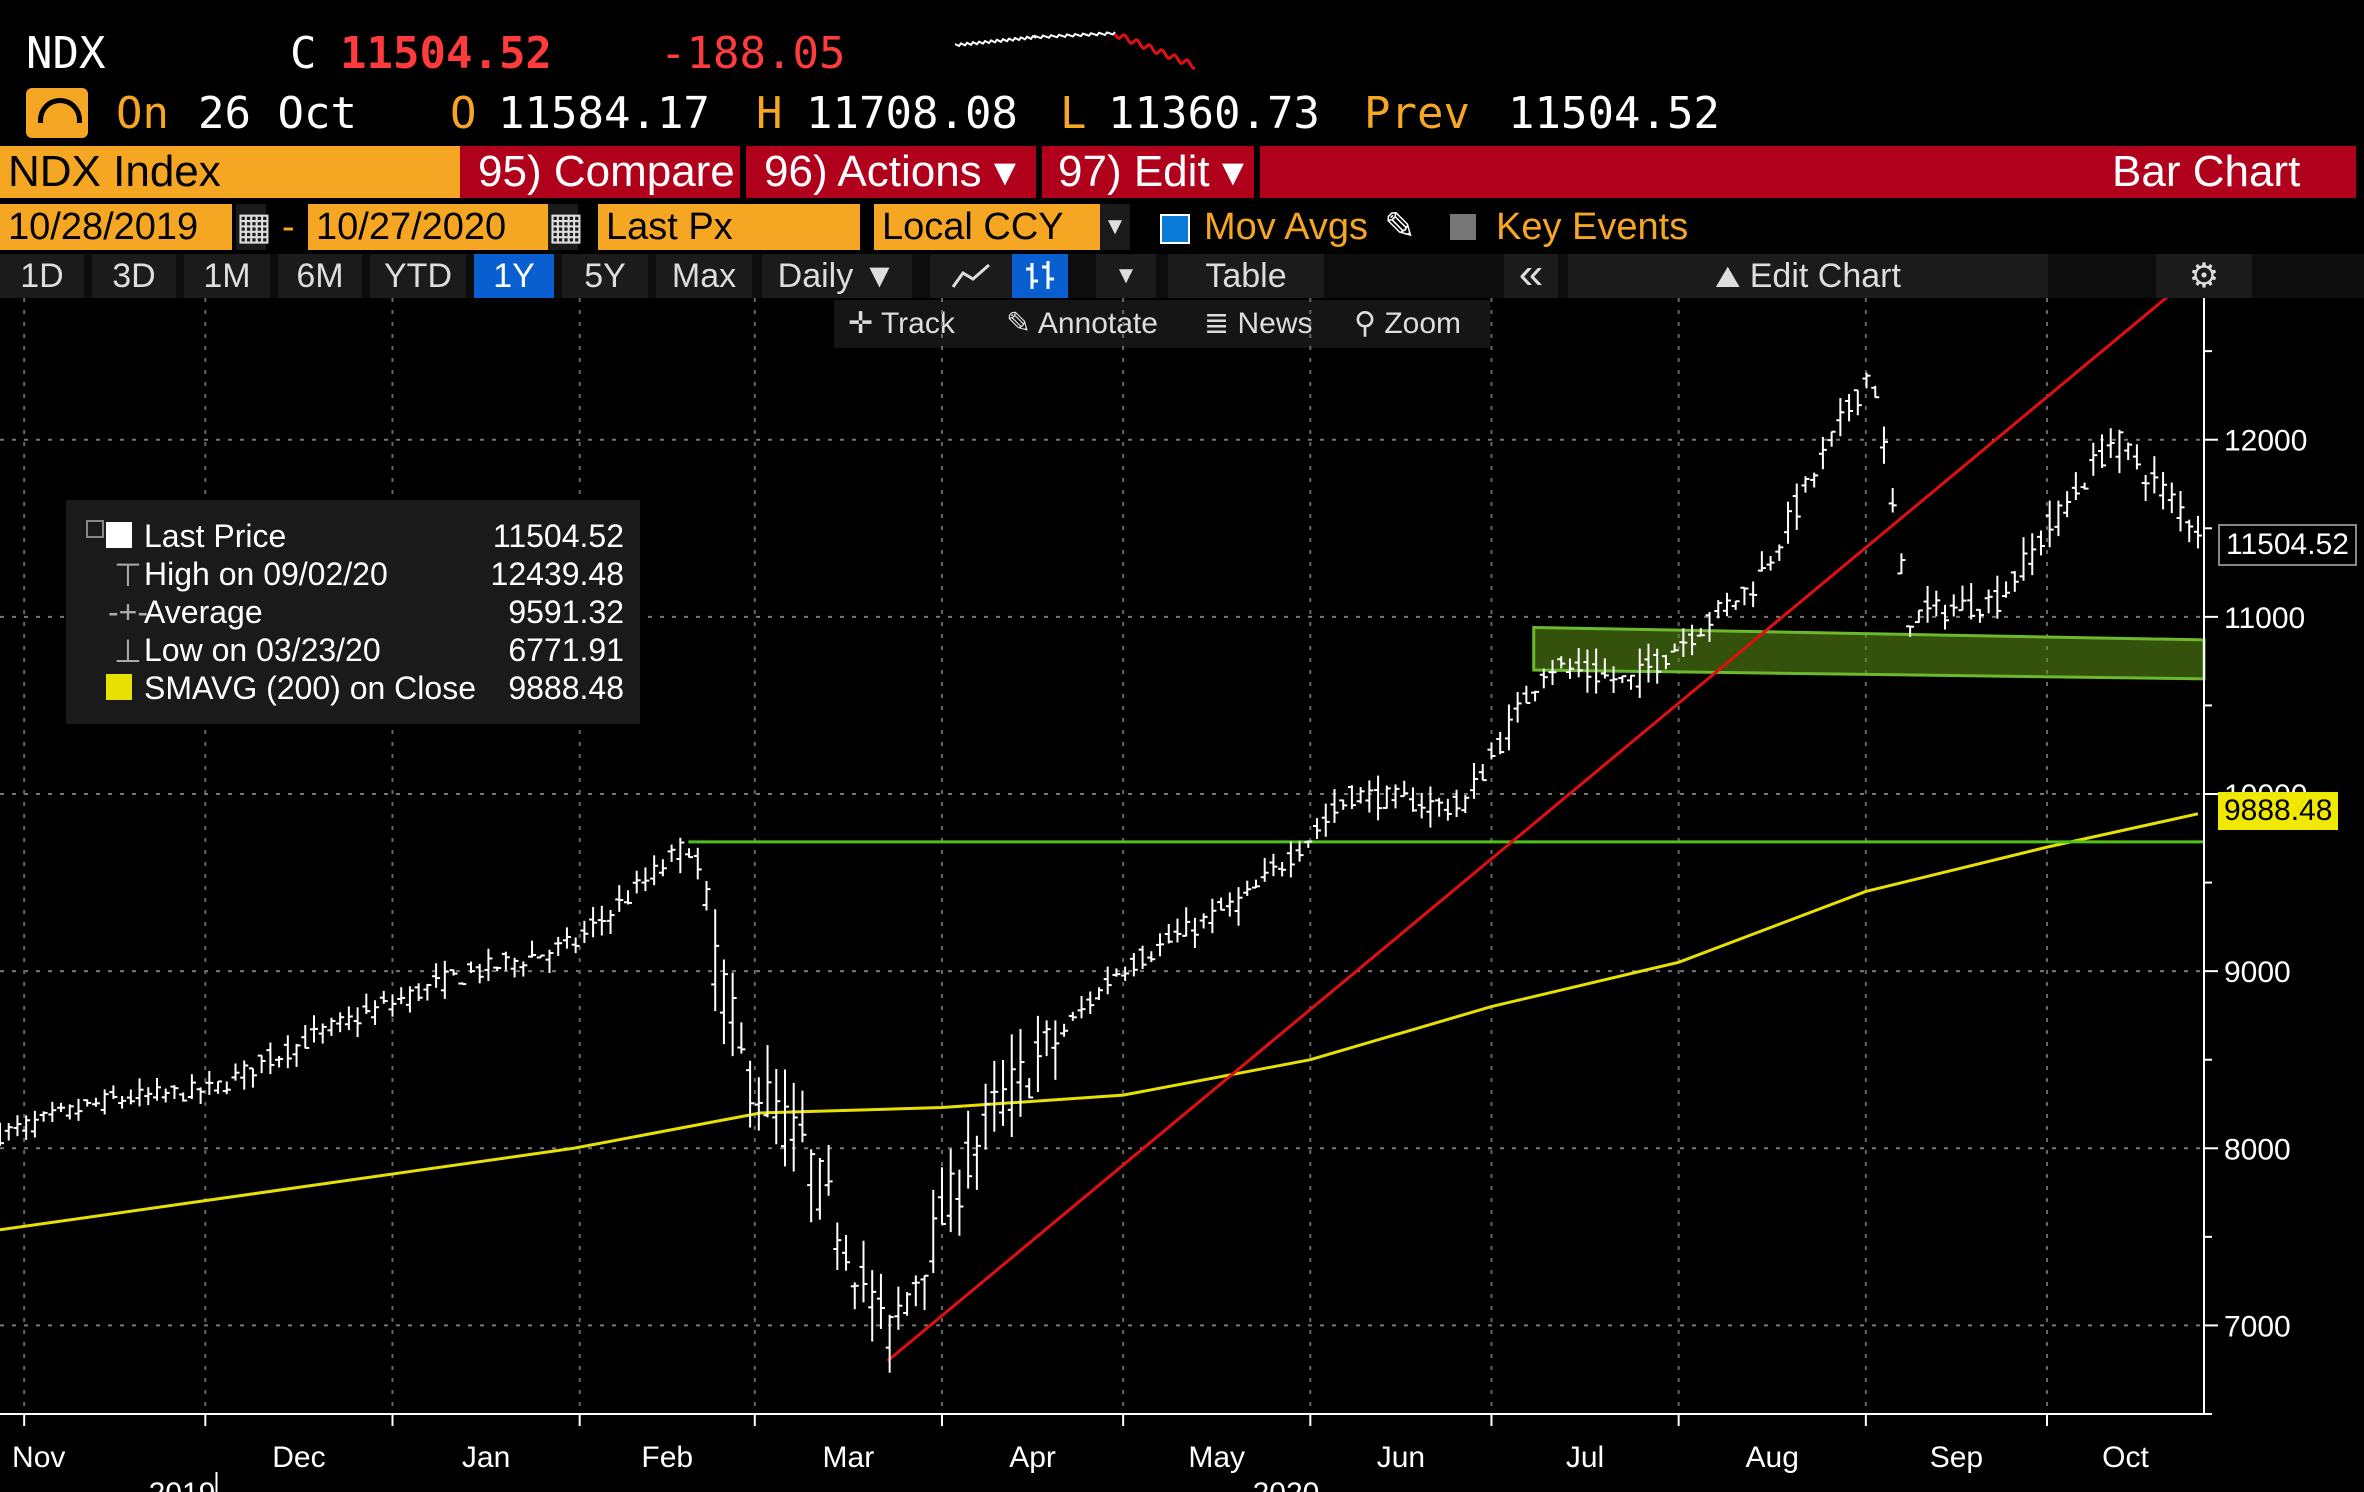 Image resolution: width=2364 pixels, height=1492 pixels. What do you see at coordinates (1531, 275) in the screenshot?
I see `collapse-icon: «` at bounding box center [1531, 275].